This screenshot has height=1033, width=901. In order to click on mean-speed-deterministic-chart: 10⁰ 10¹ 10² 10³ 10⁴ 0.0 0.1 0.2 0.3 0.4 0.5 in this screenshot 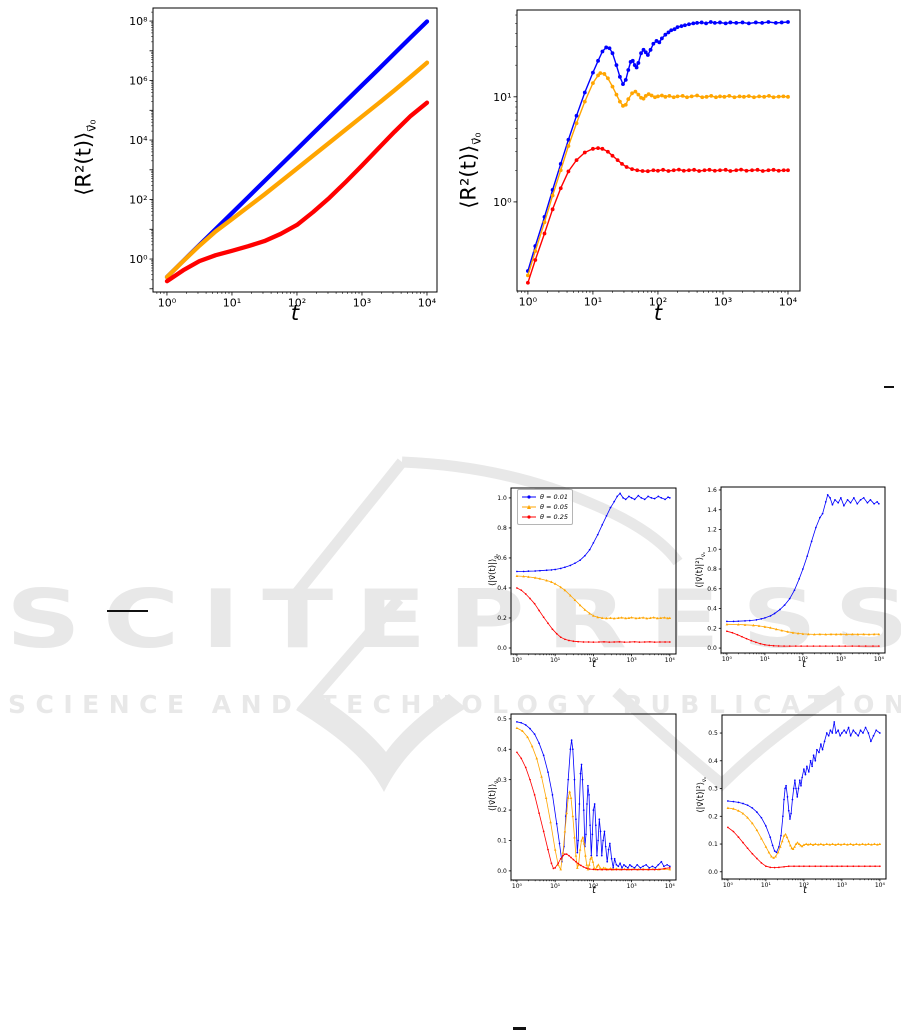, I will do `click(587, 801)`.